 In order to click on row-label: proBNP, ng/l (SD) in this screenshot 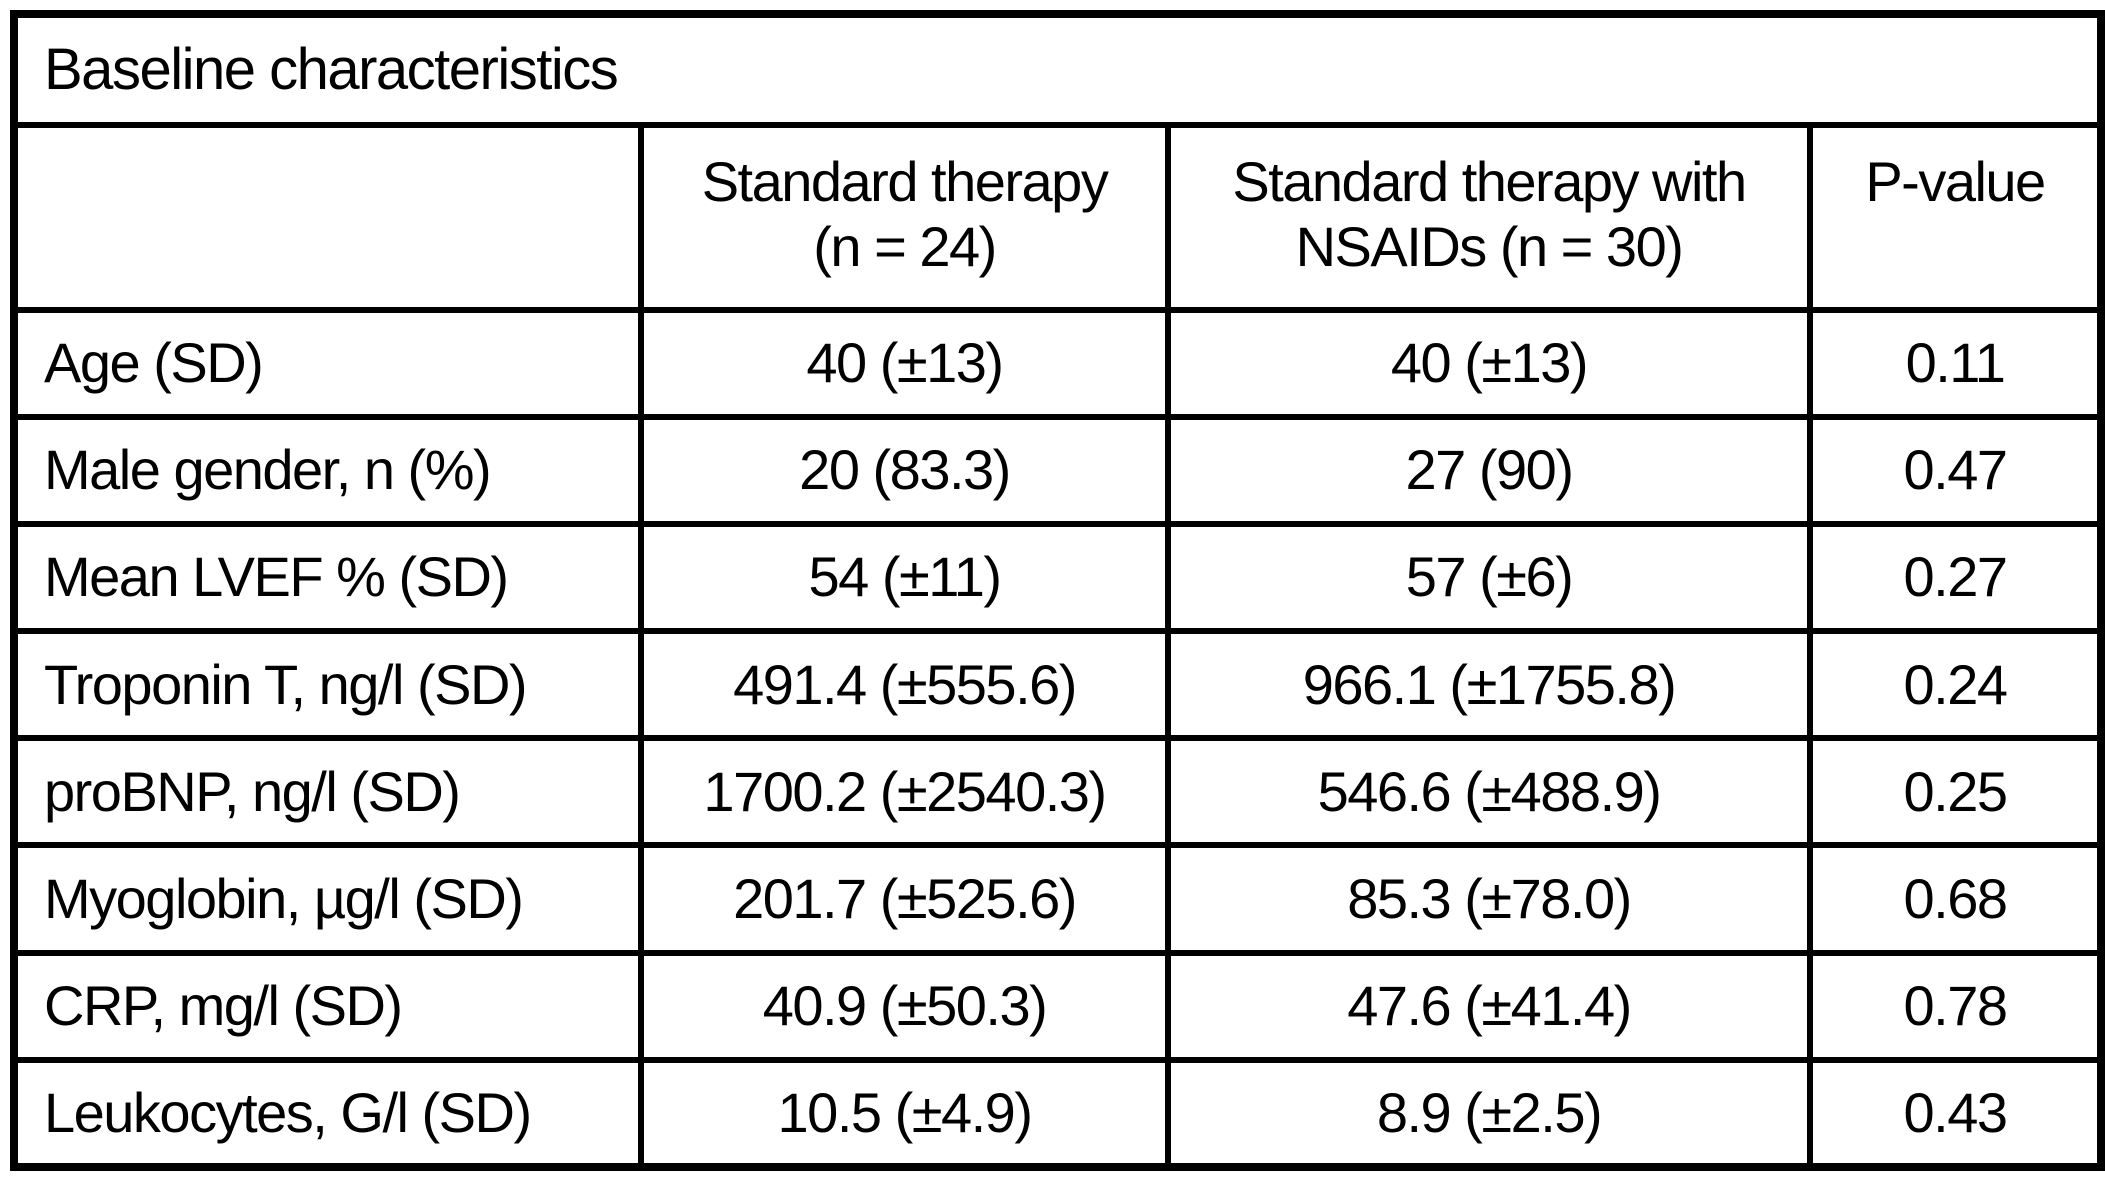, I will do `click(327, 792)`.